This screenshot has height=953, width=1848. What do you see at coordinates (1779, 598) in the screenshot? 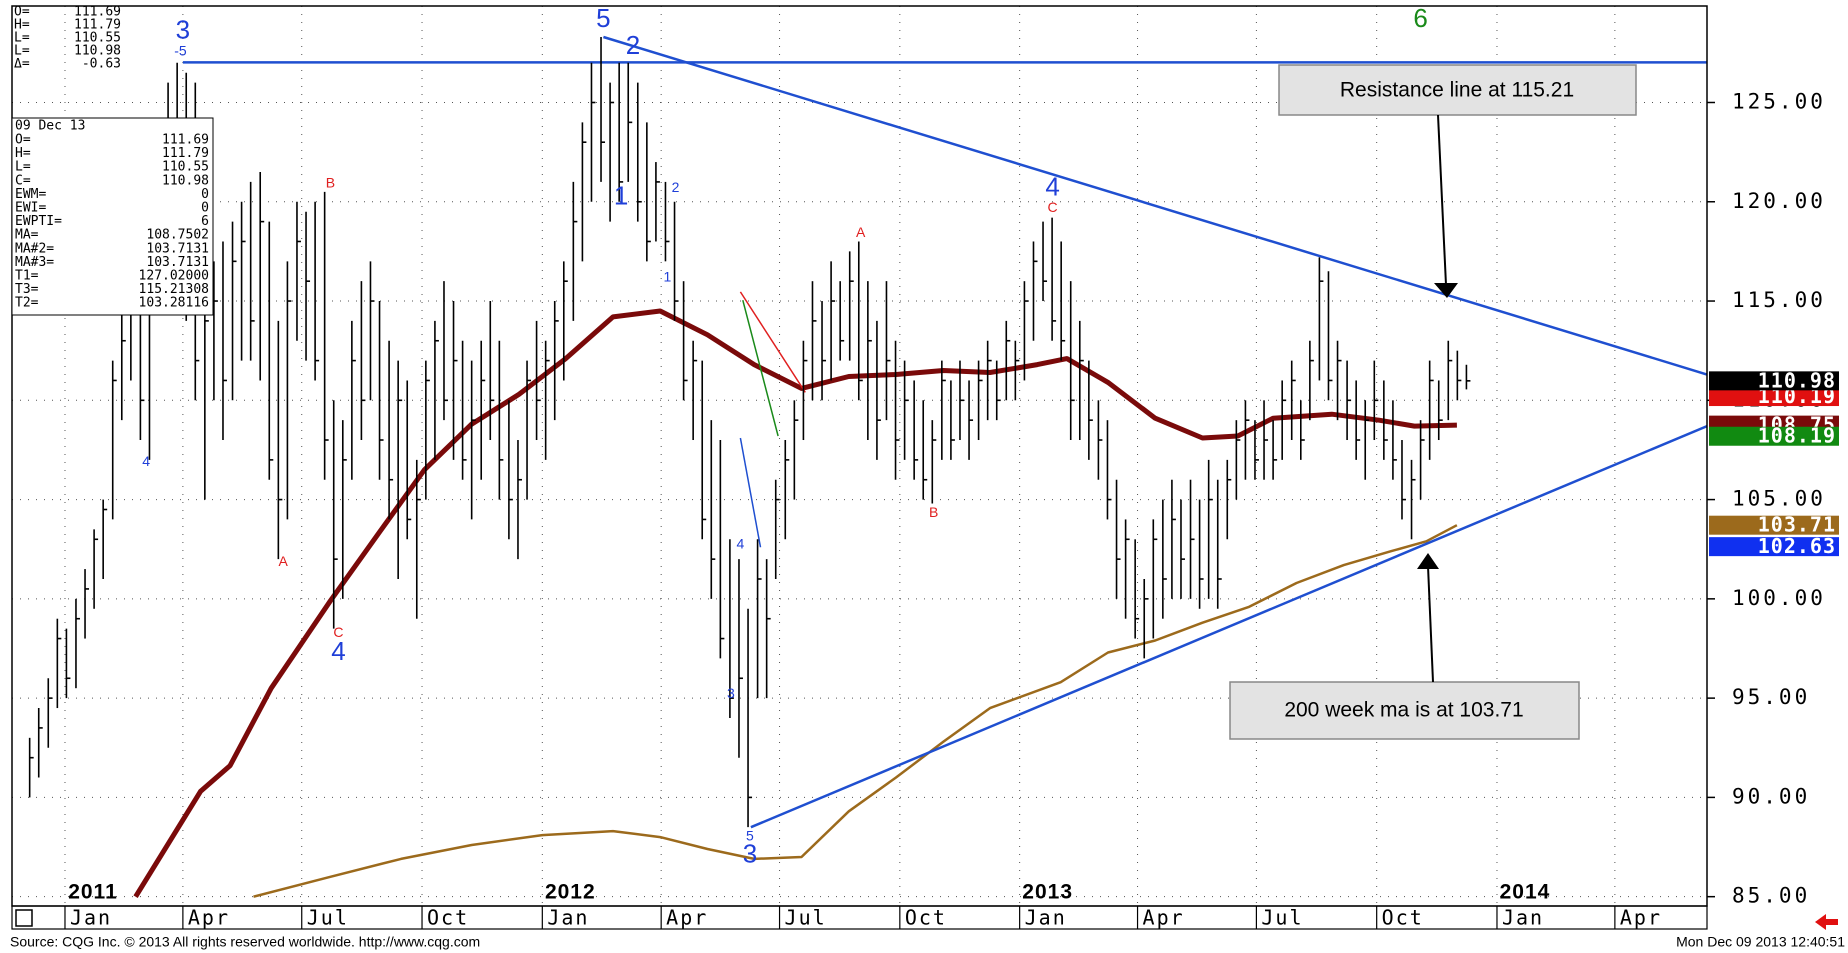
I see `y-tick-label: 100.00` at bounding box center [1779, 598].